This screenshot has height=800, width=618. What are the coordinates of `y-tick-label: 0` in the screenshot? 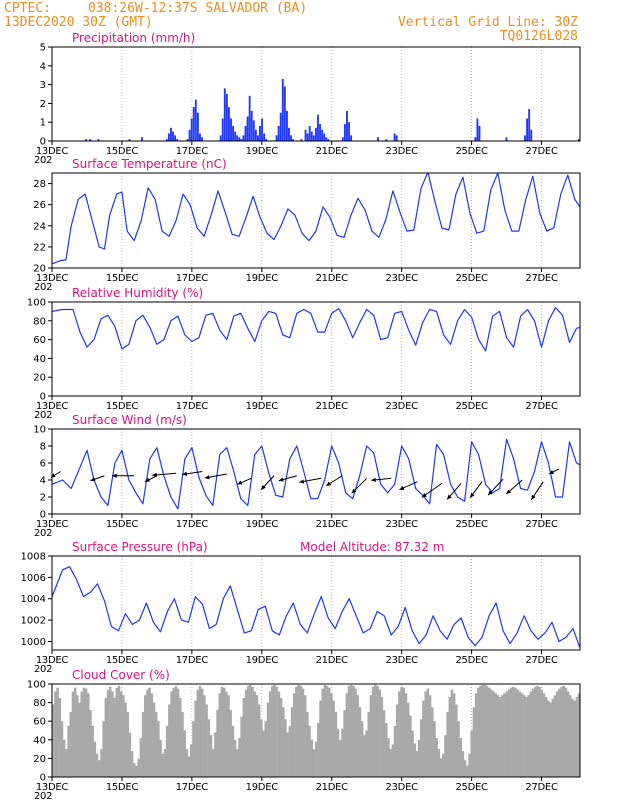 It's located at (43, 397).